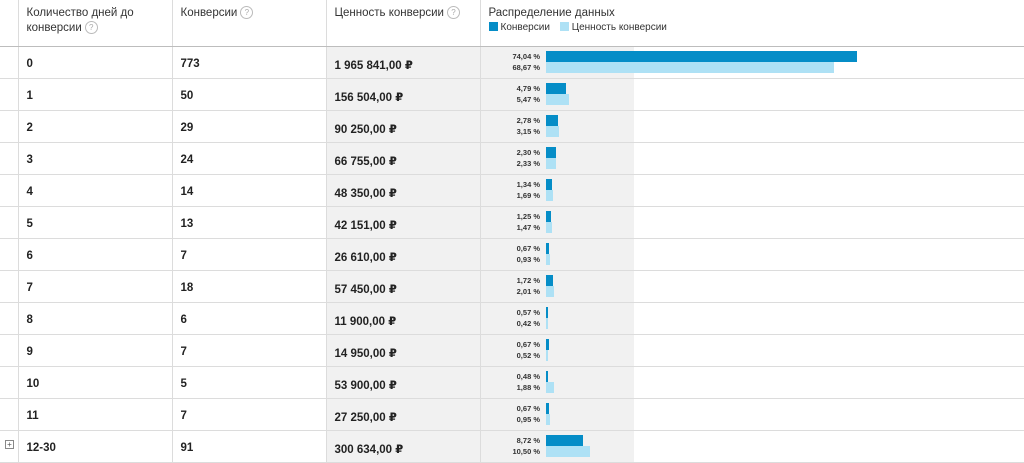 Image resolution: width=1024 pixels, height=463 pixels. I want to click on legend-conversions: Конверсии, so click(519, 27).